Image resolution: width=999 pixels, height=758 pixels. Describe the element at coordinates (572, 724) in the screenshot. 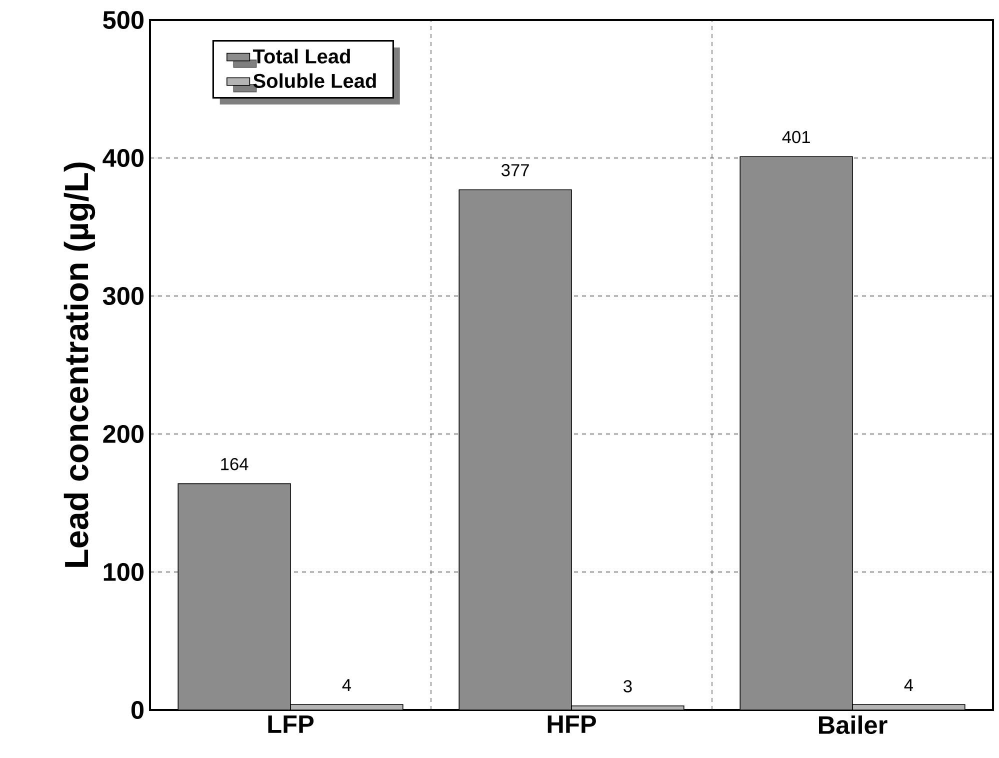

I see `x-tick-label: HFP` at that location.